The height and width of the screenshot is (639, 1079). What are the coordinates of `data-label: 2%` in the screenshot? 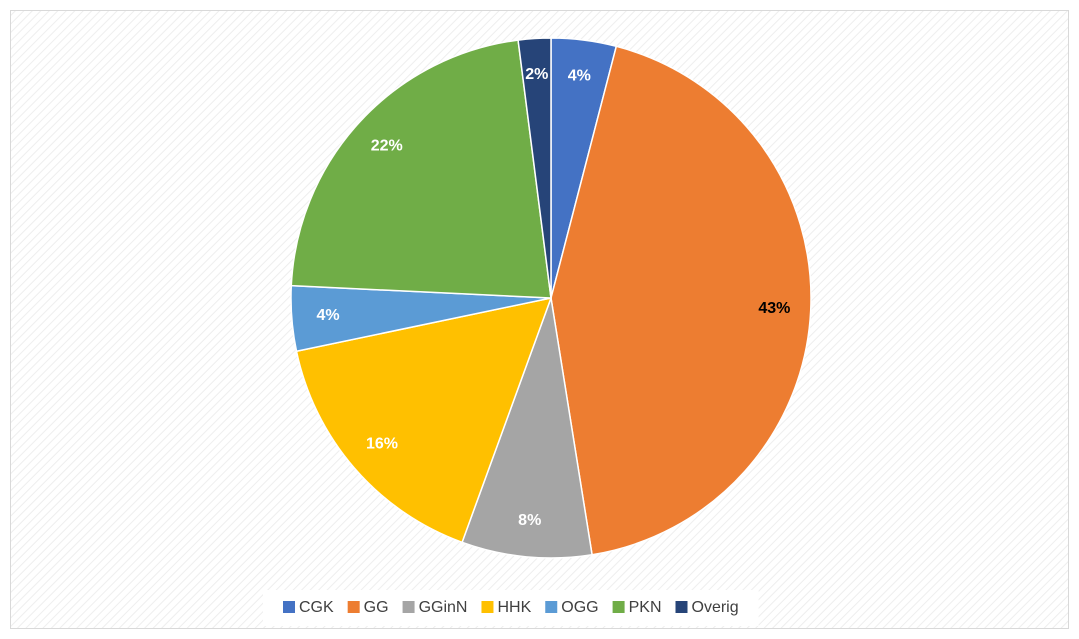 It's located at (536, 74).